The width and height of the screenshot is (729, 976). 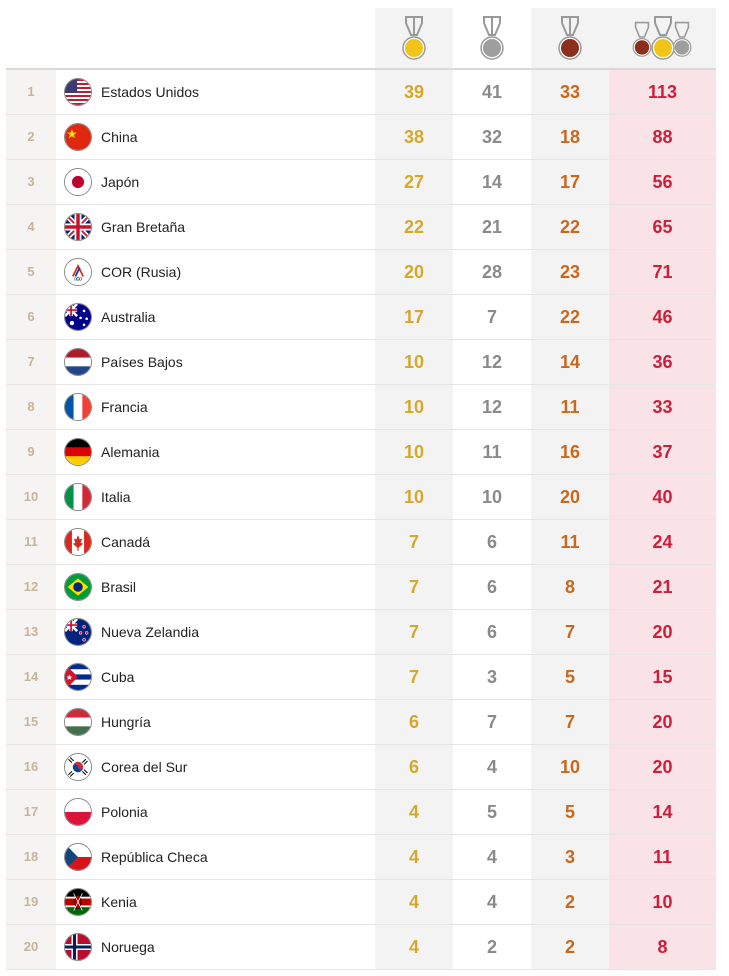 What do you see at coordinates (570, 722) in the screenshot?
I see `bronze-count: 7` at bounding box center [570, 722].